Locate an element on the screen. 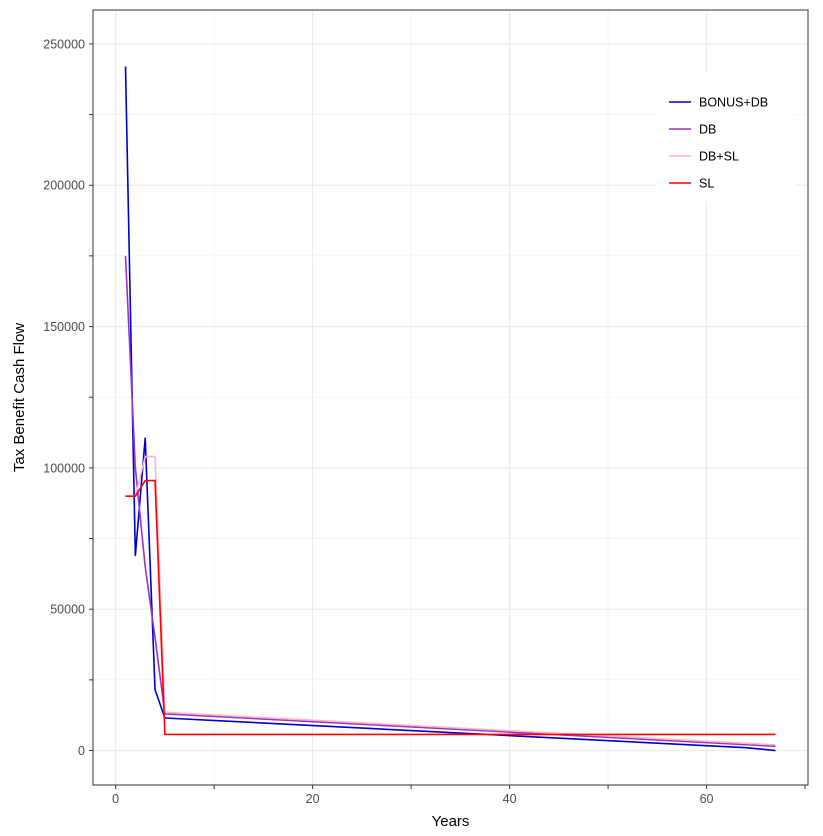 The height and width of the screenshot is (836, 823). y-tick-label: 150000 is located at coordinates (64, 327).